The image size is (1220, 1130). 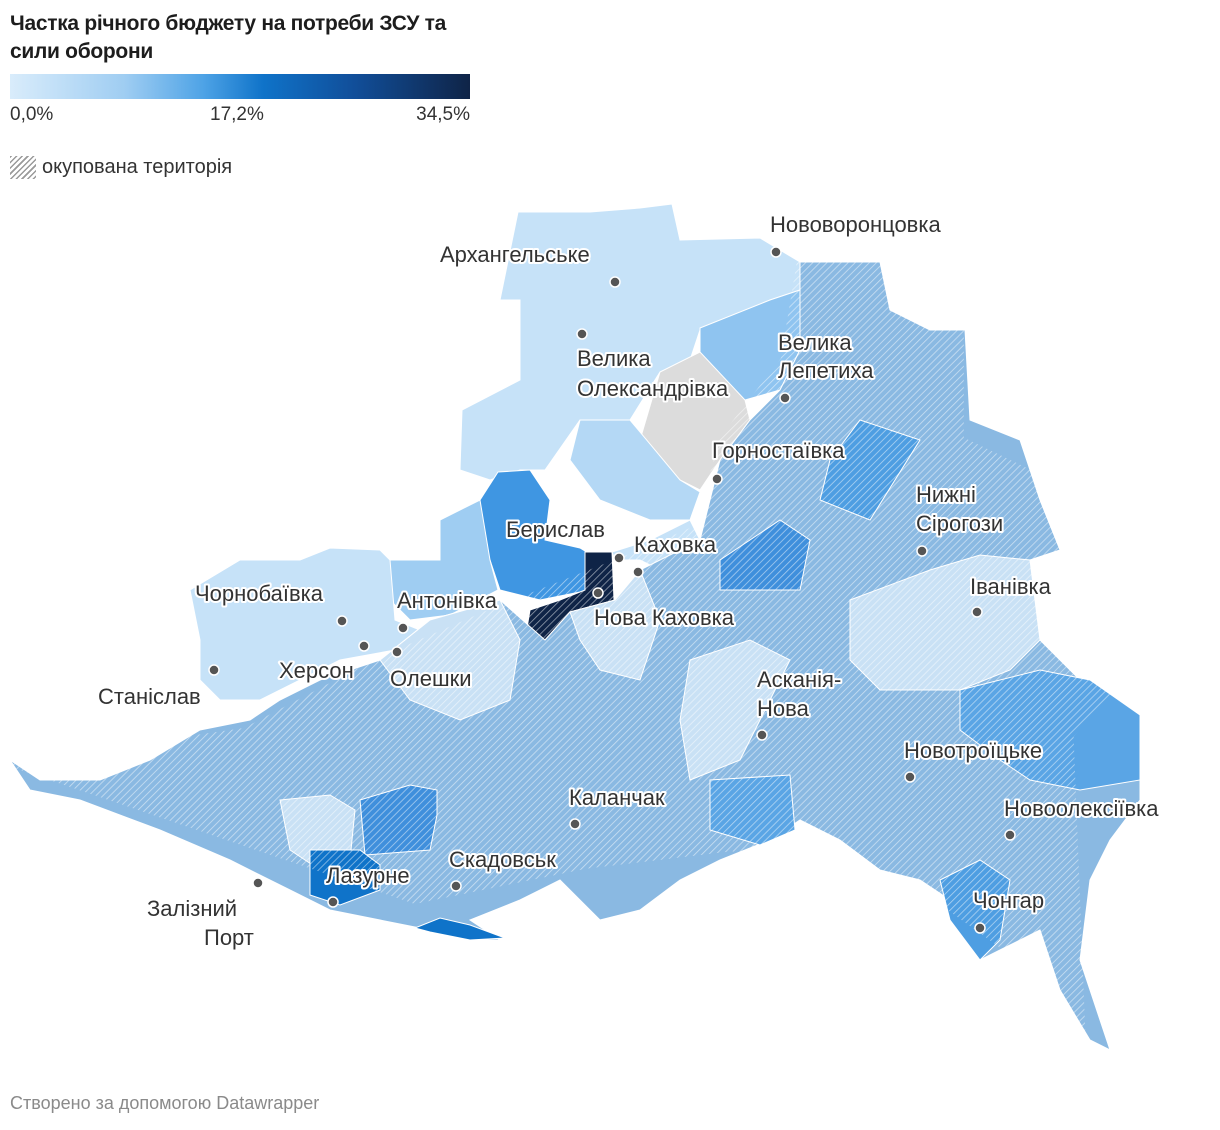 I want to click on city-dot-kherson, so click(x=364, y=646).